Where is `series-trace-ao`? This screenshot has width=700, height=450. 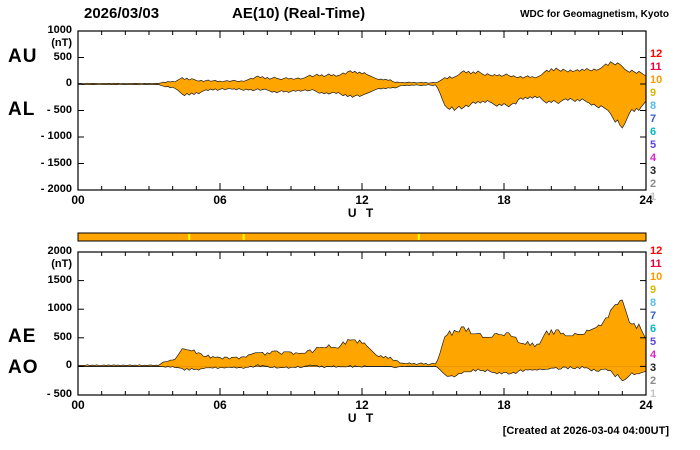
series-trace-ao is located at coordinates (362, 373).